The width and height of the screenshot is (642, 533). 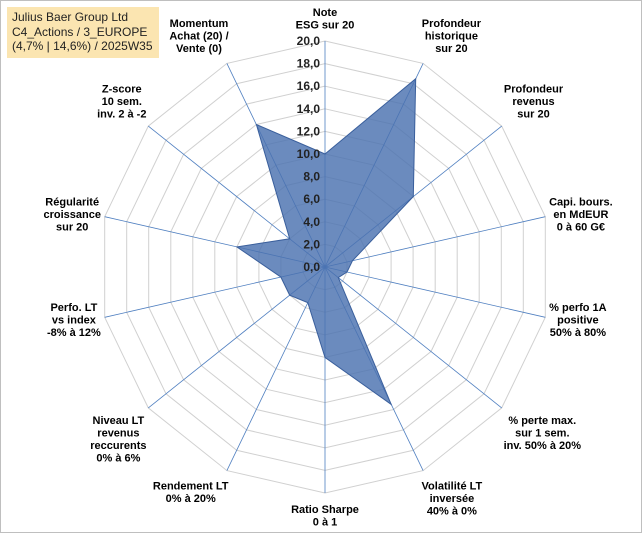 I want to click on tick-label: 10,0, so click(x=309, y=154).